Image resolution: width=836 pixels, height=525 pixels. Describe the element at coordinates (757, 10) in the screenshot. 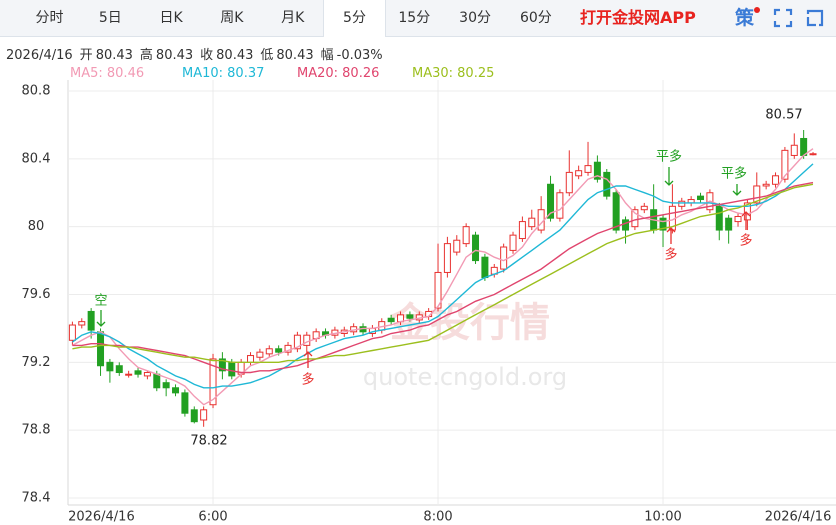

I see `icon-dot` at that location.